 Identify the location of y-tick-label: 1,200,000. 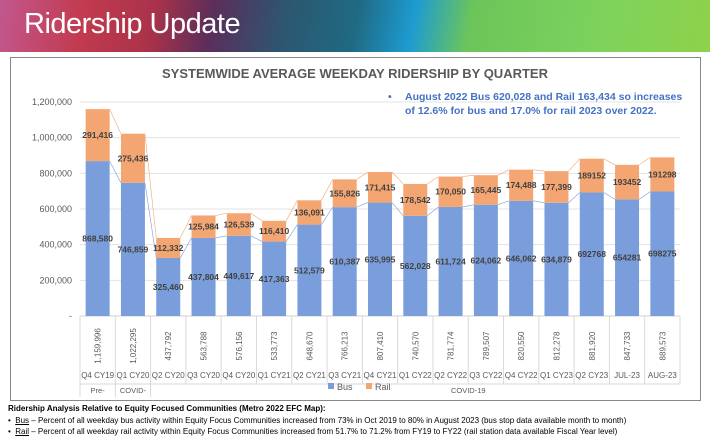
(52, 102).